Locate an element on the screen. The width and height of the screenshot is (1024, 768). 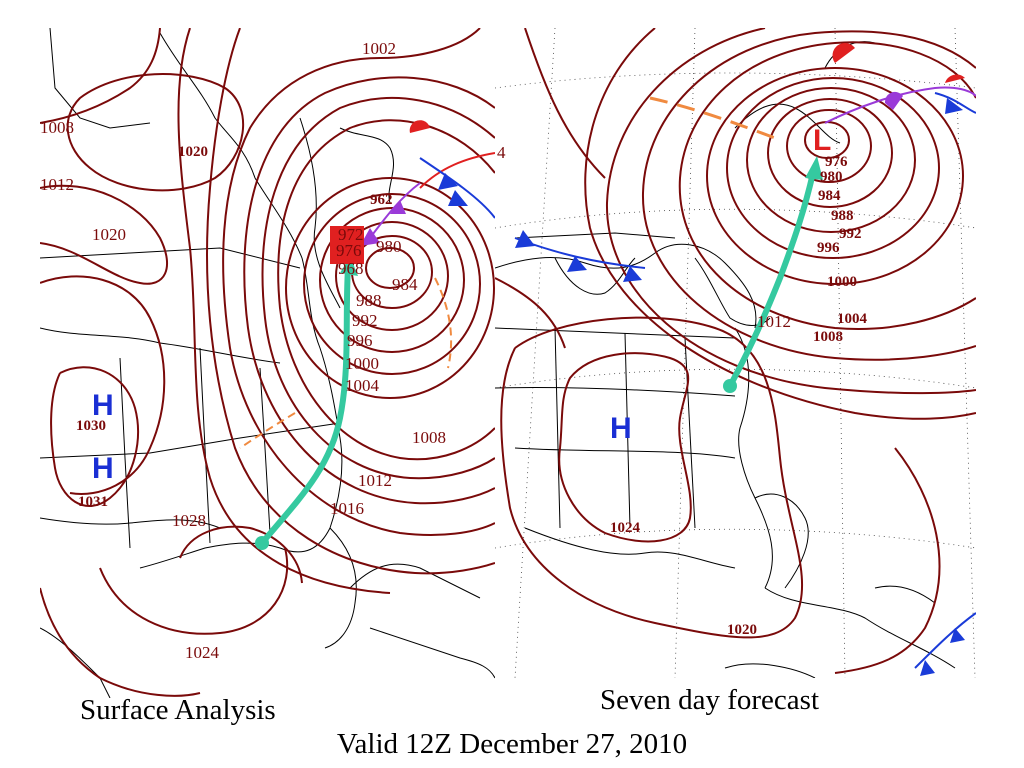
isobar-label: 1024 is located at coordinates (202, 652).